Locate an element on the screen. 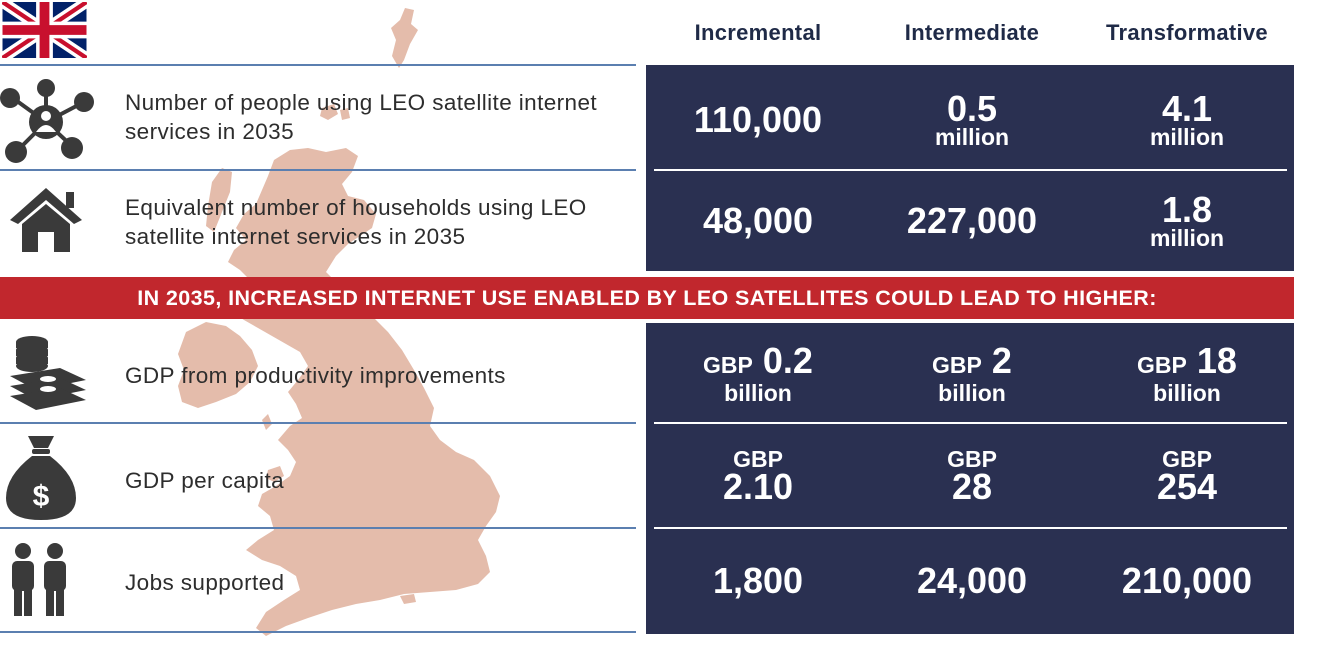  people-icon is located at coordinates (39, 579).